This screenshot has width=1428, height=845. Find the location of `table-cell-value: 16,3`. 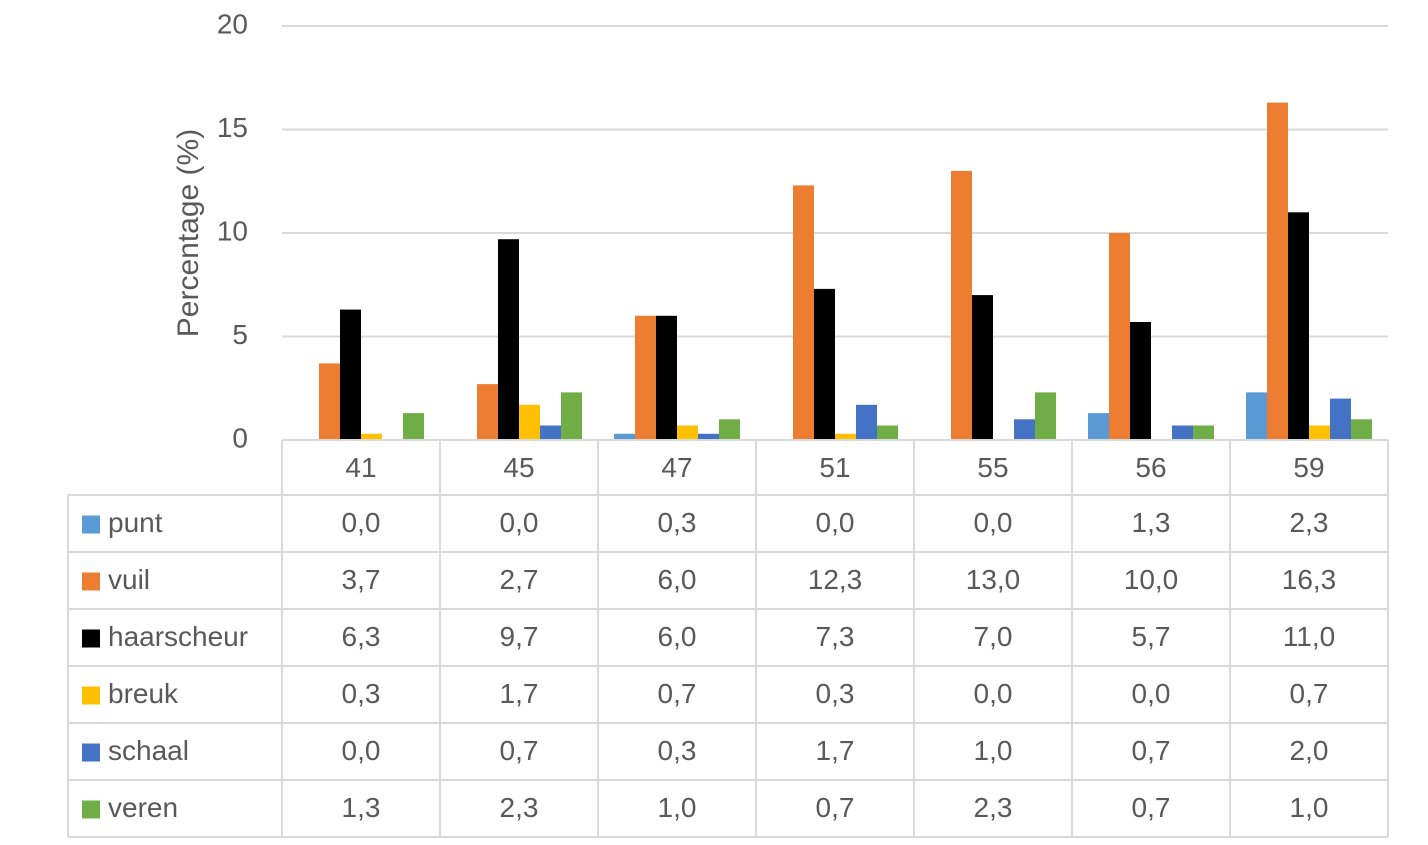

table-cell-value: 16,3 is located at coordinates (1309, 579).